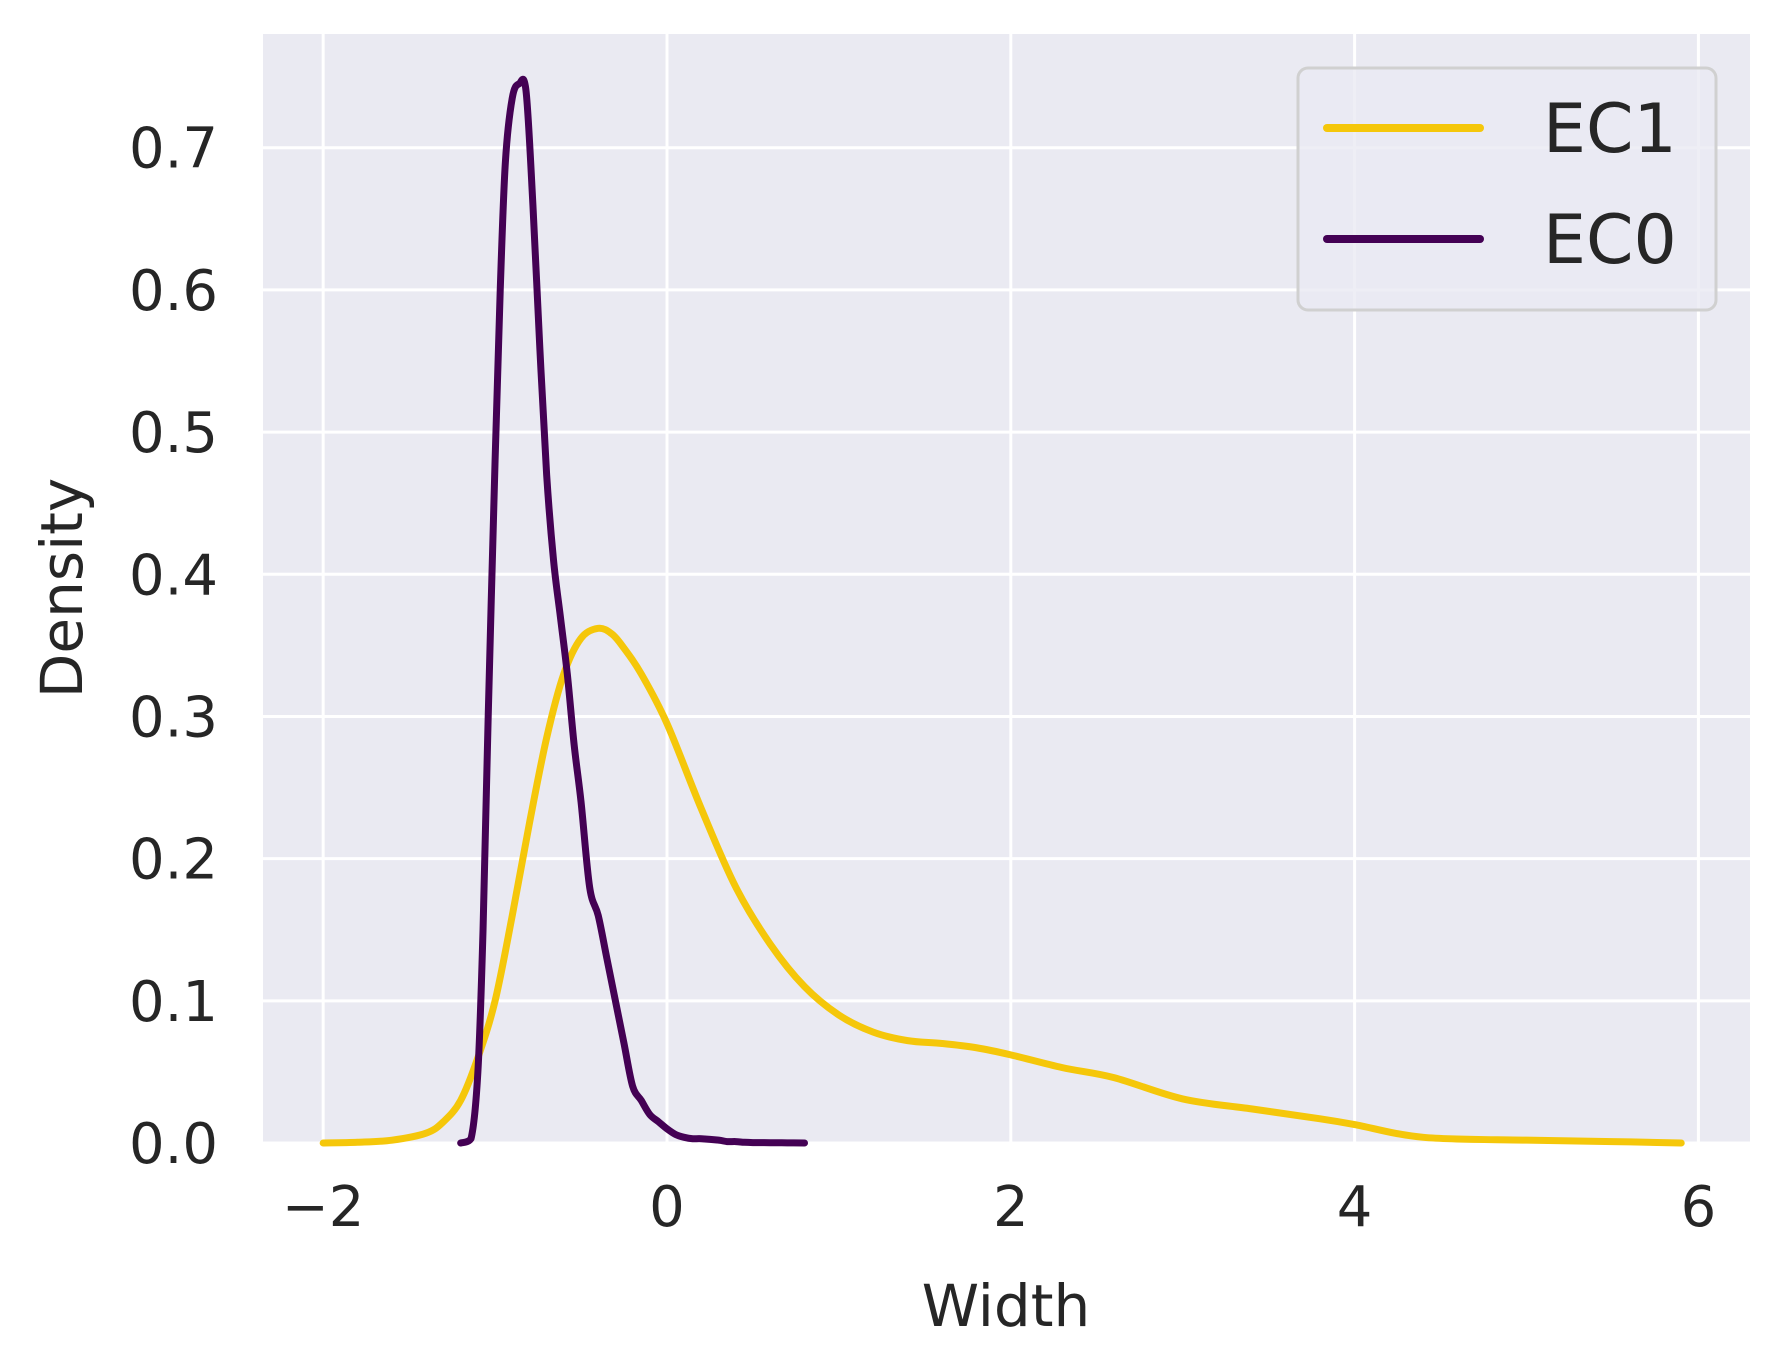 The height and width of the screenshot is (1364, 1776). I want to click on x-tick-label: 2, so click(1011, 1207).